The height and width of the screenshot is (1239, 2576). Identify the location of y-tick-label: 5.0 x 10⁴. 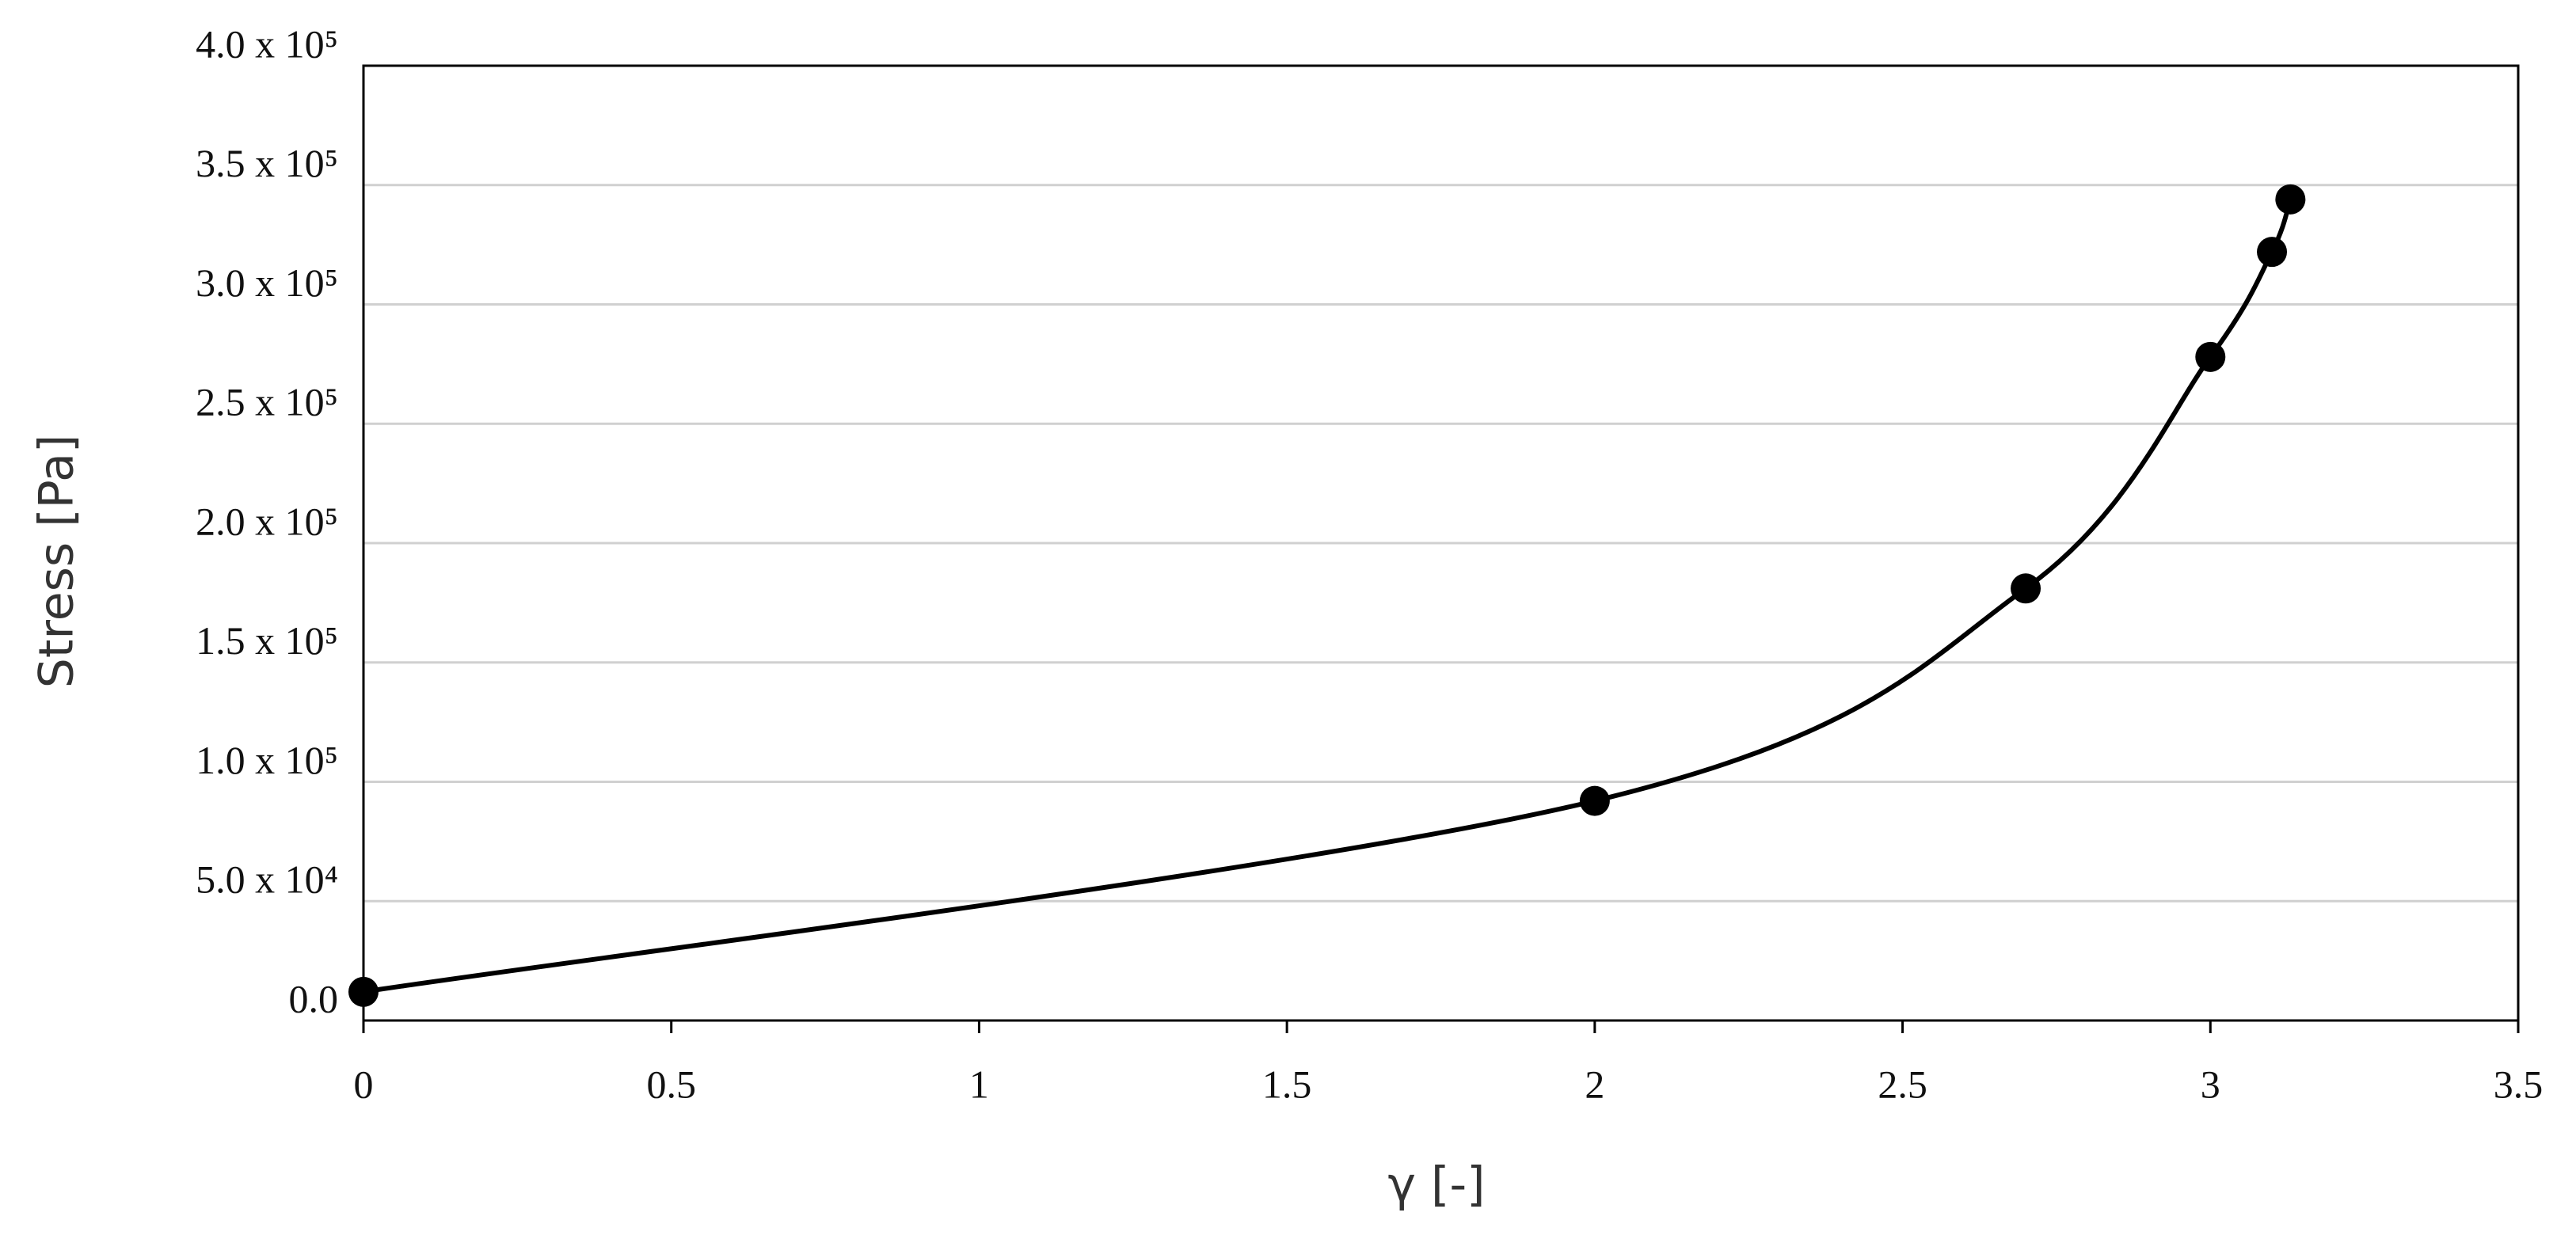
(267, 879).